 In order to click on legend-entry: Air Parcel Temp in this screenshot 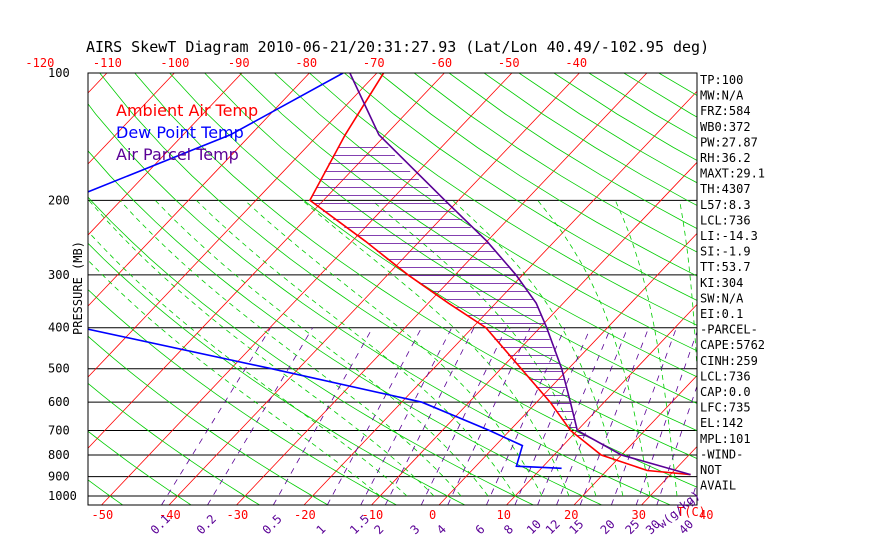, I will do `click(177, 154)`.